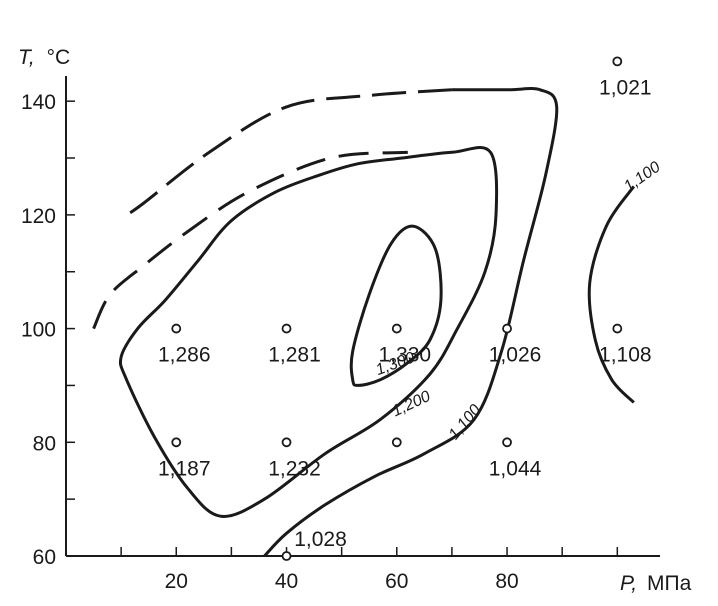 The height and width of the screenshot is (606, 718). I want to click on y-axis-unit: °C, so click(59, 57).